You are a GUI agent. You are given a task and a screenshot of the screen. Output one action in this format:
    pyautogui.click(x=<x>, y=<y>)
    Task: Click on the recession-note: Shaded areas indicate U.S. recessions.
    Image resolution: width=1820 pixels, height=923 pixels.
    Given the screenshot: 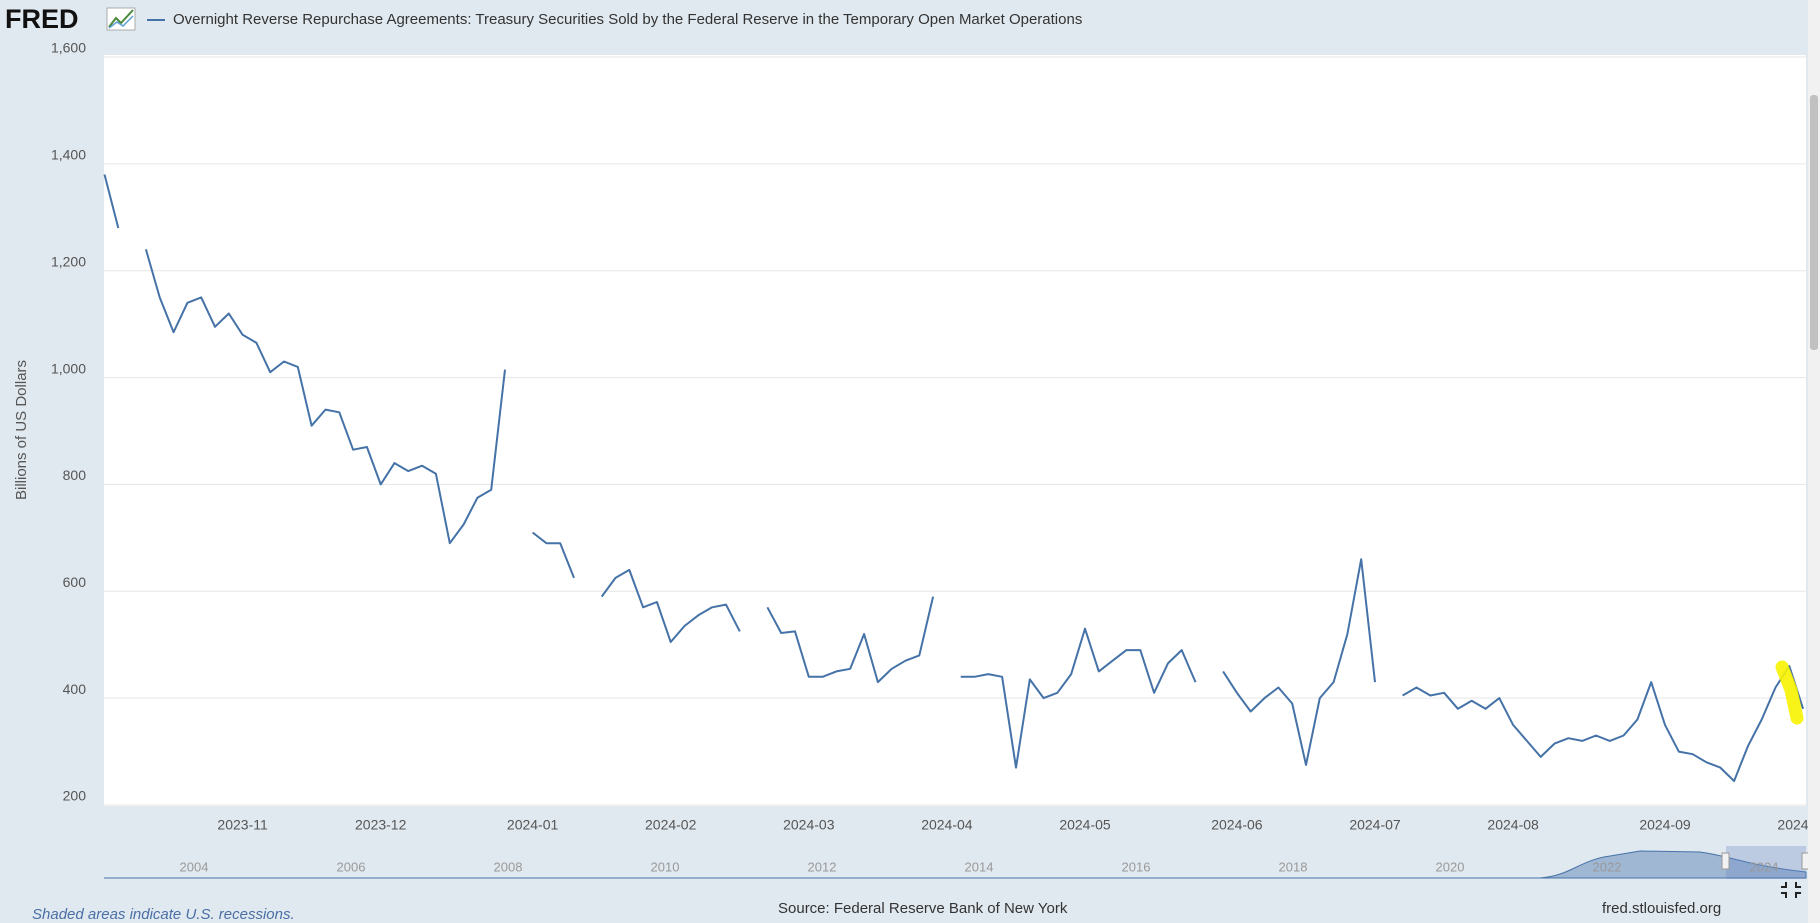 What is the action you would take?
    pyautogui.click(x=163, y=914)
    